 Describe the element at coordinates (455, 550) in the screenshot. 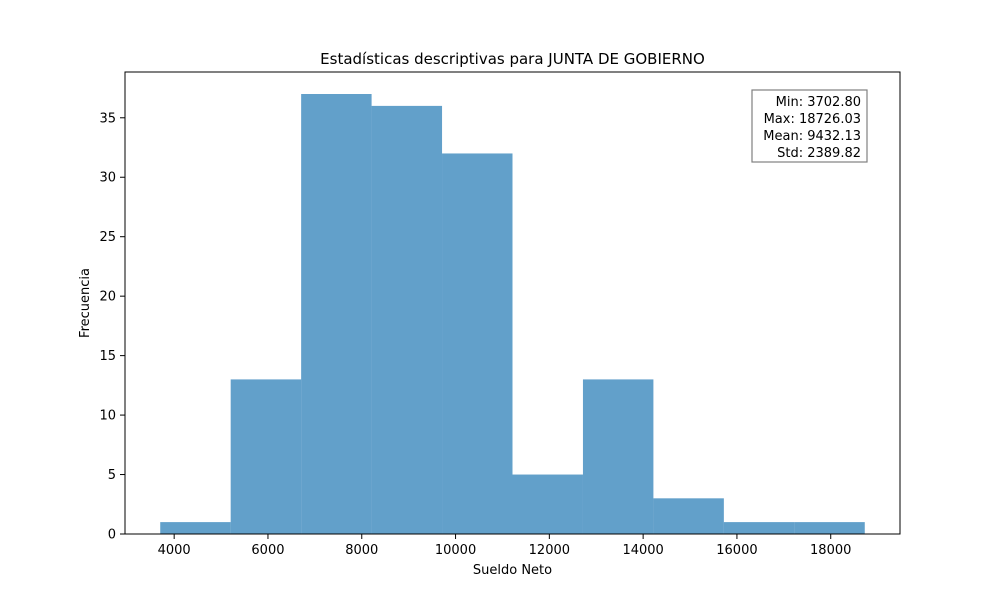

I see `x-tick-label: 10000` at that location.